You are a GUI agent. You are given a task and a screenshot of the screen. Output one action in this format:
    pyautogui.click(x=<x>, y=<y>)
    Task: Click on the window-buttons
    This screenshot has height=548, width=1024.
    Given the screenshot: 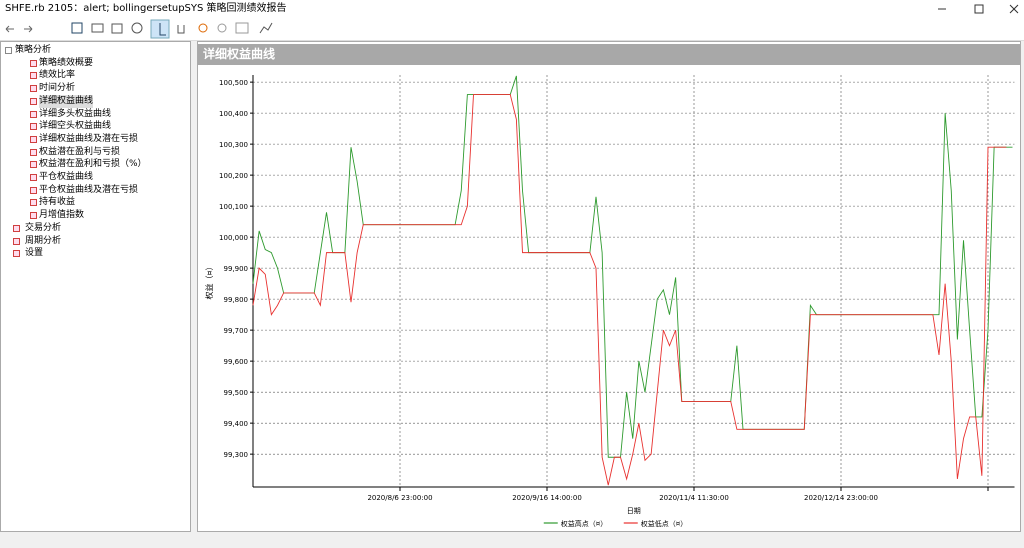 What is the action you would take?
    pyautogui.click(x=977, y=9)
    